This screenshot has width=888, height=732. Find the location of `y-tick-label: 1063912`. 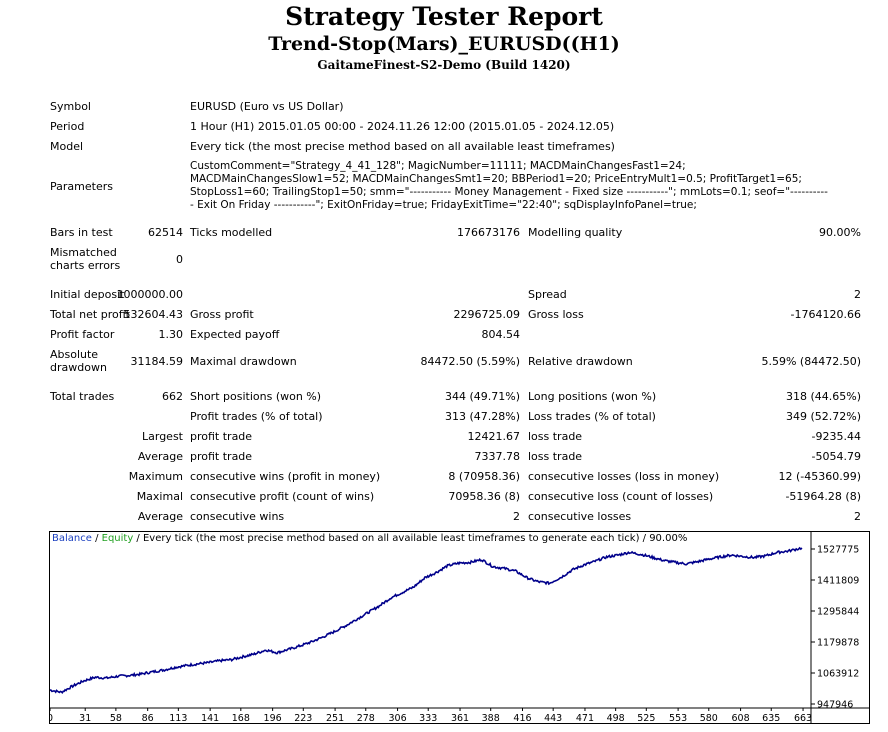

y-tick-label: 1063912 is located at coordinates (838, 673).